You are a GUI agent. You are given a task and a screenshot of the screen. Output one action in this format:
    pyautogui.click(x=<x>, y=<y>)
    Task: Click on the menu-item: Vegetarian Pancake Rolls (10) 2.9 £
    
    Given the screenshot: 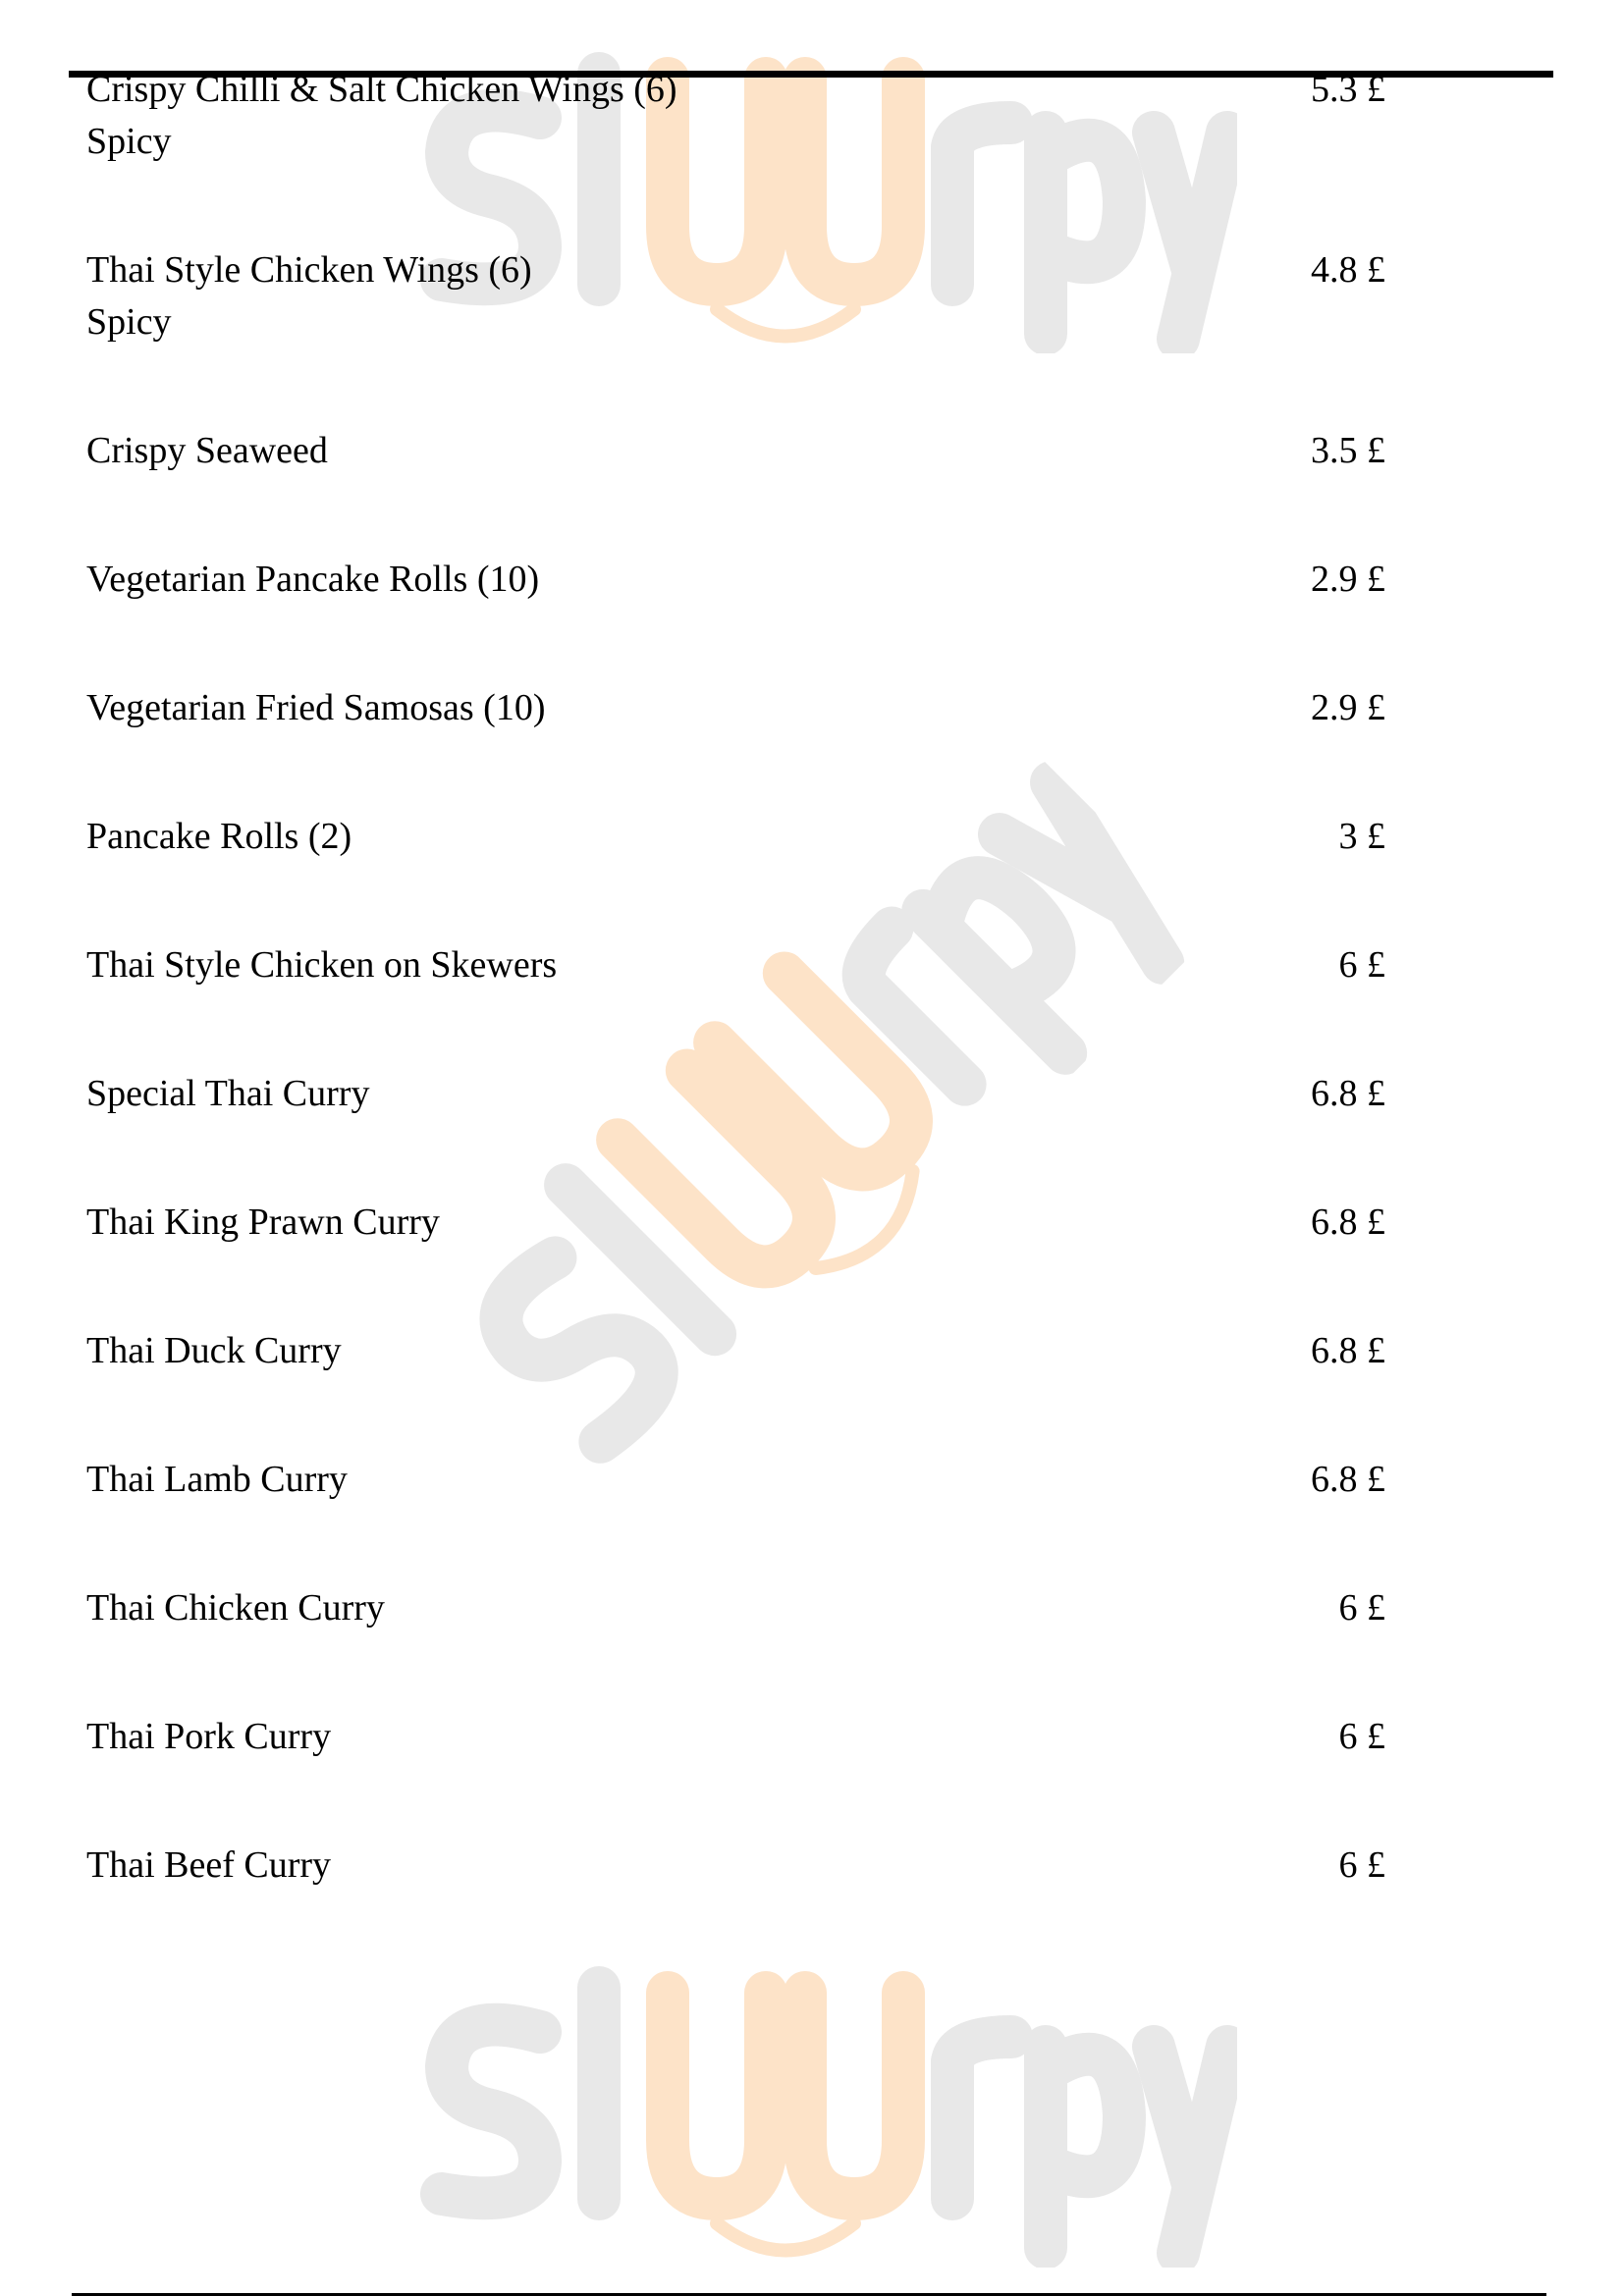 What is the action you would take?
    pyautogui.click(x=812, y=618)
    